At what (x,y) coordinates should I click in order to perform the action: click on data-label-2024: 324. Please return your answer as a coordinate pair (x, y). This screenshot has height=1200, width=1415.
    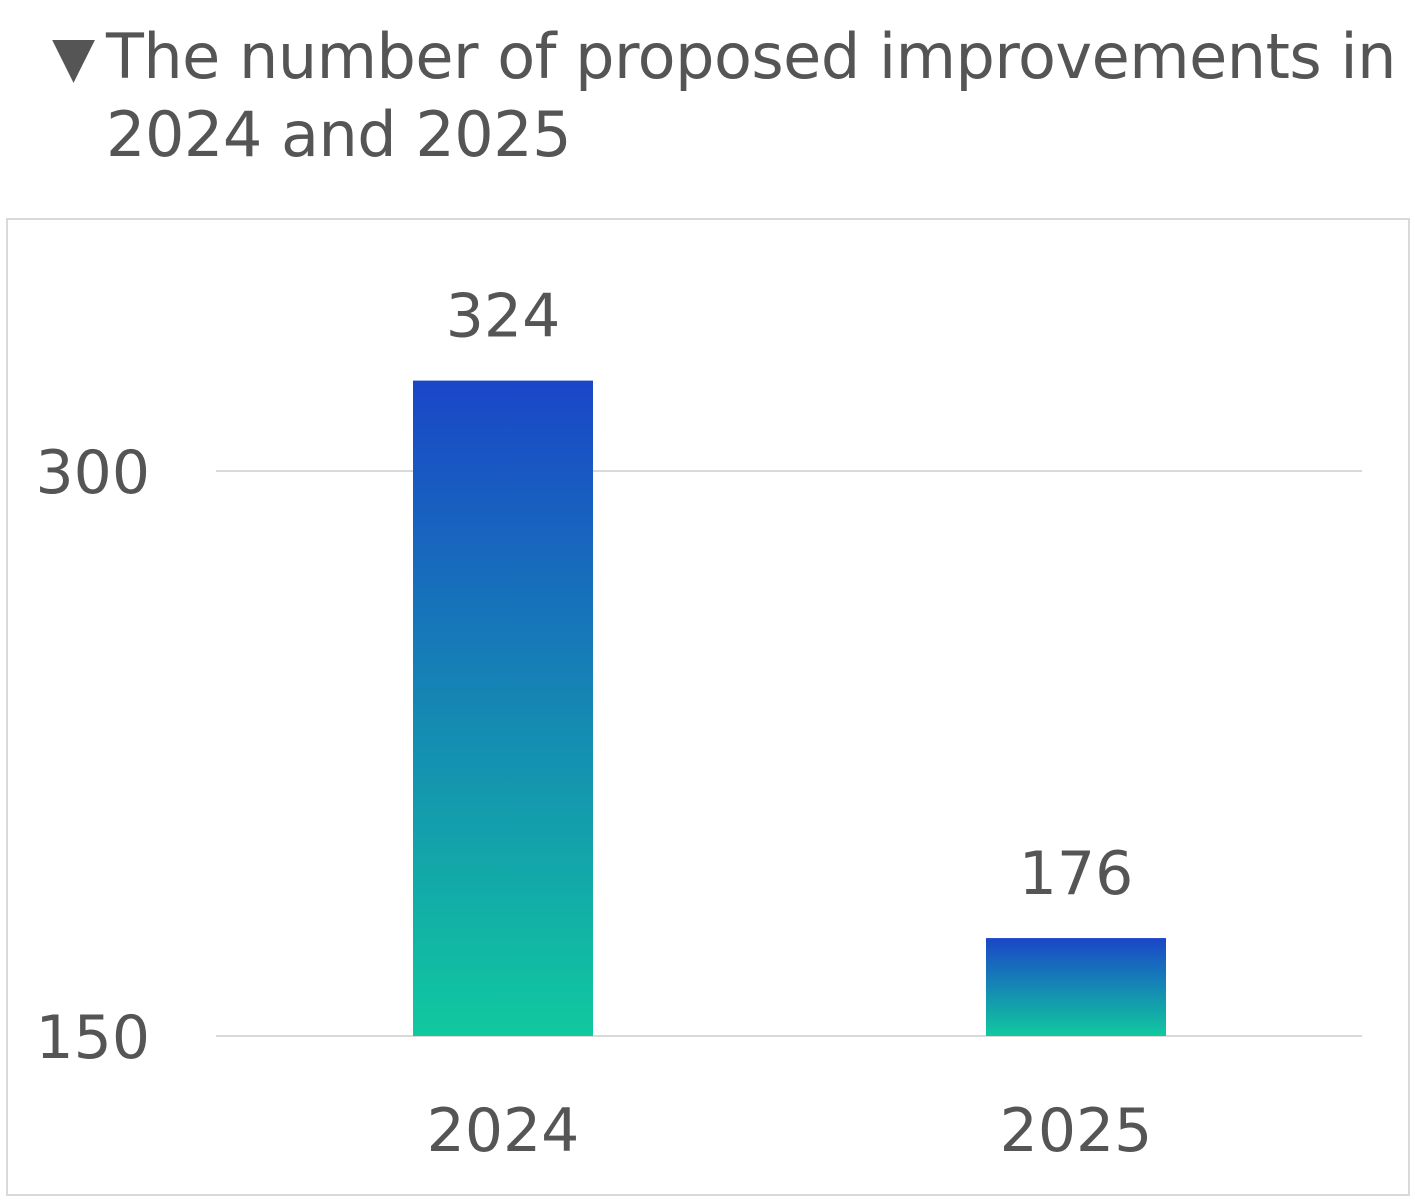
    Looking at the image, I should click on (503, 317).